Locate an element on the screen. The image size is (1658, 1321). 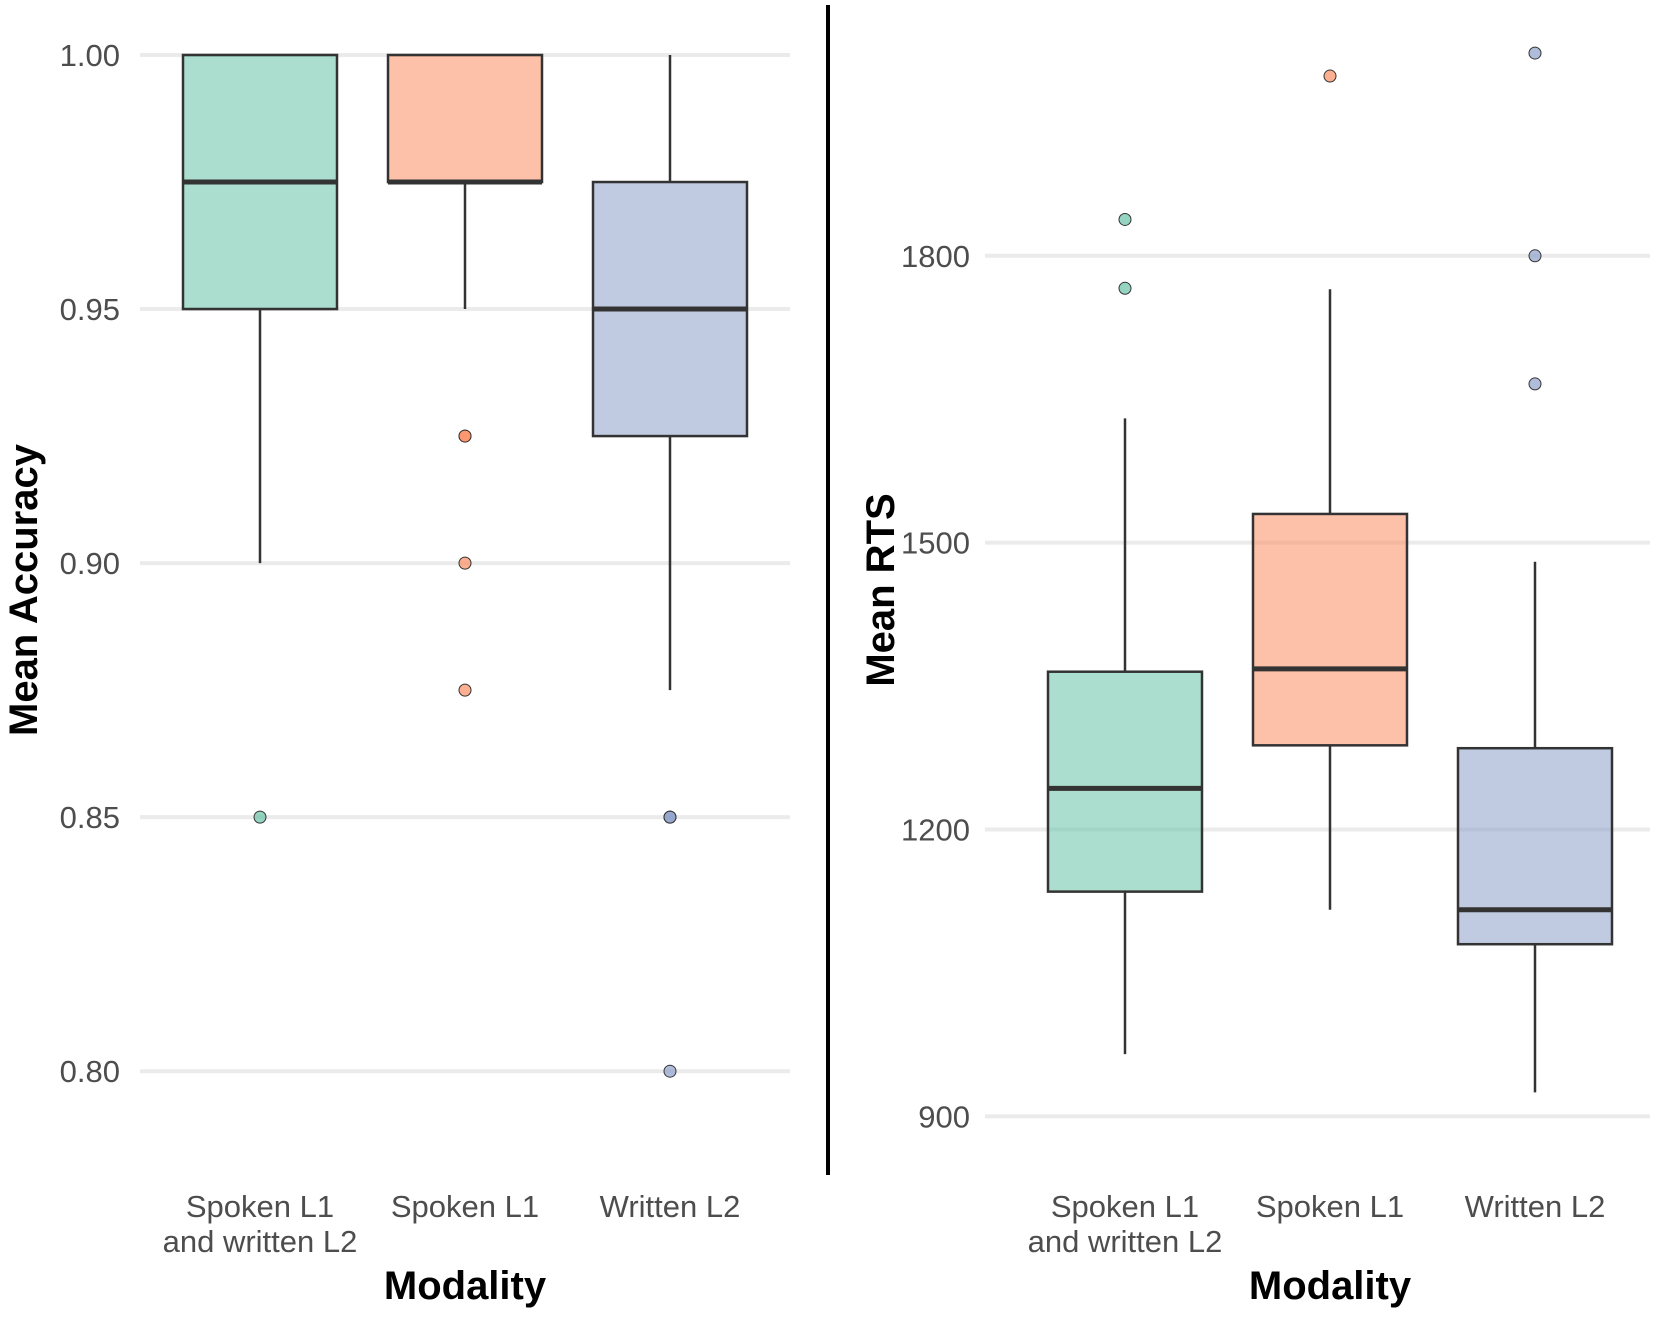
left-x-tick-label-written-l2: Written L2 is located at coordinates (670, 1206).